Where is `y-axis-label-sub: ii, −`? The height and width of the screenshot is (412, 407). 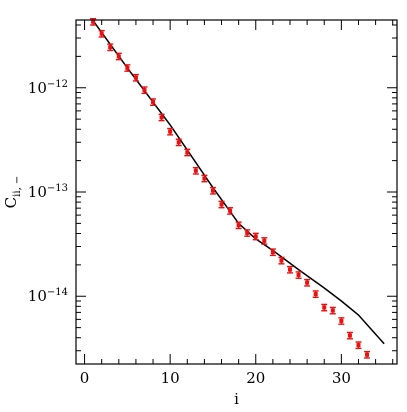
y-axis-label-sub: ii, − is located at coordinates (17, 186).